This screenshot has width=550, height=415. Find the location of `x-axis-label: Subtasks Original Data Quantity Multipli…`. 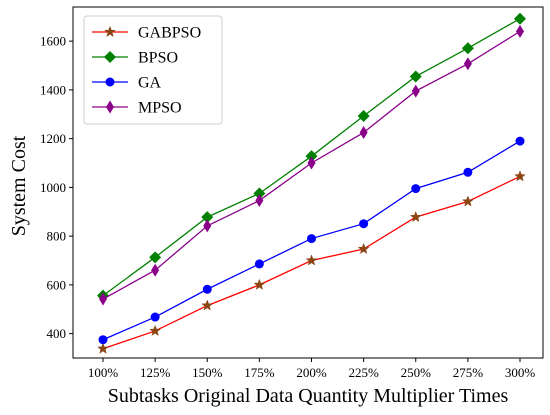

x-axis-label: Subtasks Original Data Quantity Multipli… is located at coordinates (308, 396).